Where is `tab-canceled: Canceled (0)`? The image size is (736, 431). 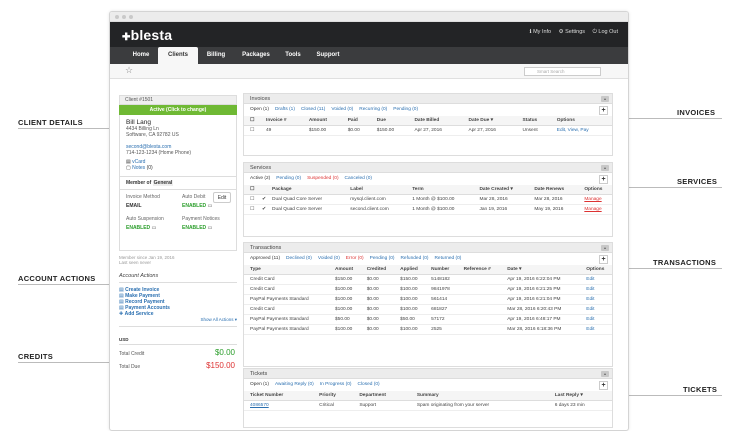 tab-canceled: Canceled (0) is located at coordinates (358, 178).